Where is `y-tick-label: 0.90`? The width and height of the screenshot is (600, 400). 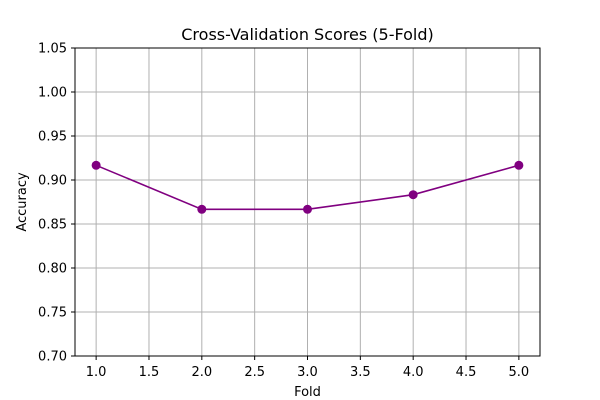 y-tick-label: 0.90 is located at coordinates (52, 181).